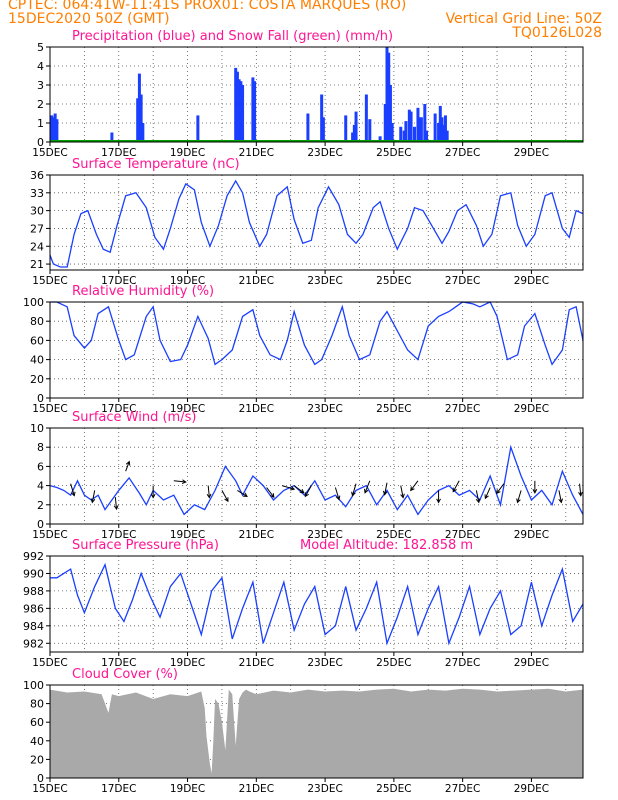 The height and width of the screenshot is (800, 618). Describe the element at coordinates (40, 47) in the screenshot. I see `y-tick-label: 5` at that location.